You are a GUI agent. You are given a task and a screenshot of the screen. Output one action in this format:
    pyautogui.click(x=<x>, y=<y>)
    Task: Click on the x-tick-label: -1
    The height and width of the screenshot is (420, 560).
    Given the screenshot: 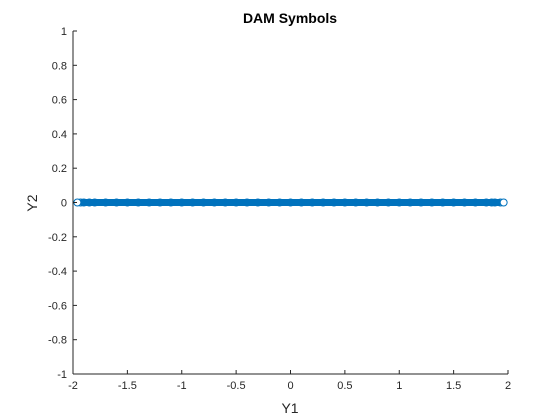 What is the action you would take?
    pyautogui.click(x=182, y=386)
    